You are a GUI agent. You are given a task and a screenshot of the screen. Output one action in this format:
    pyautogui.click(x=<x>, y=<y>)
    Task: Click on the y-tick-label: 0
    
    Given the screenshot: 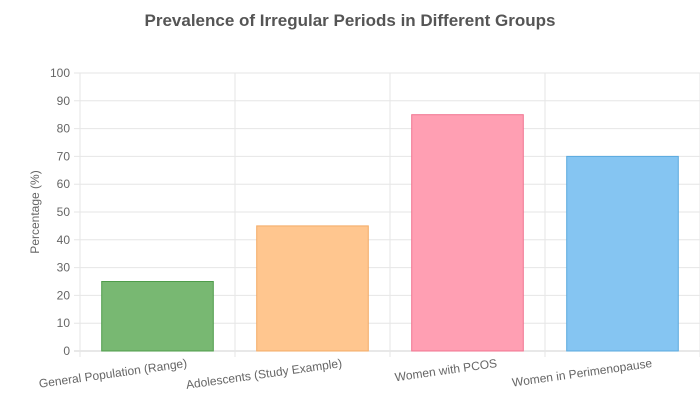 What is the action you would take?
    pyautogui.click(x=66, y=351)
    